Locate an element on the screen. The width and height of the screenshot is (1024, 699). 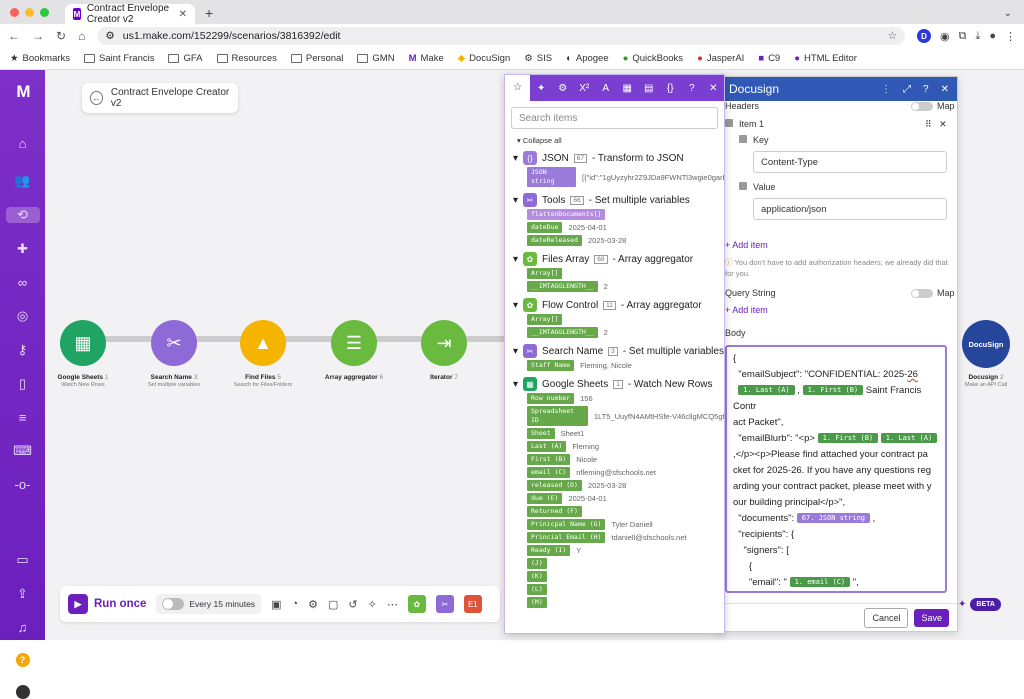
mapping-pill: Princial Email (H) is located at coordinates (566, 537).